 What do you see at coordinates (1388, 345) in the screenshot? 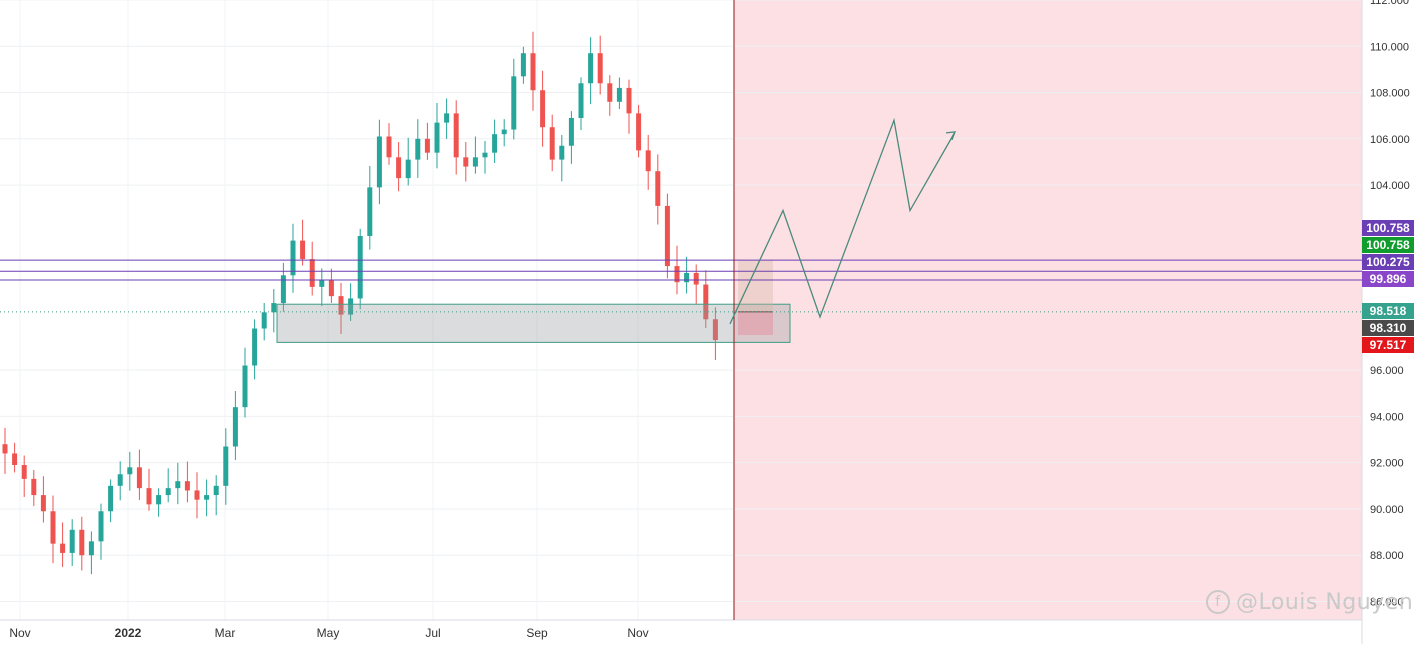
I see `price-level-label: 97.517` at bounding box center [1388, 345].